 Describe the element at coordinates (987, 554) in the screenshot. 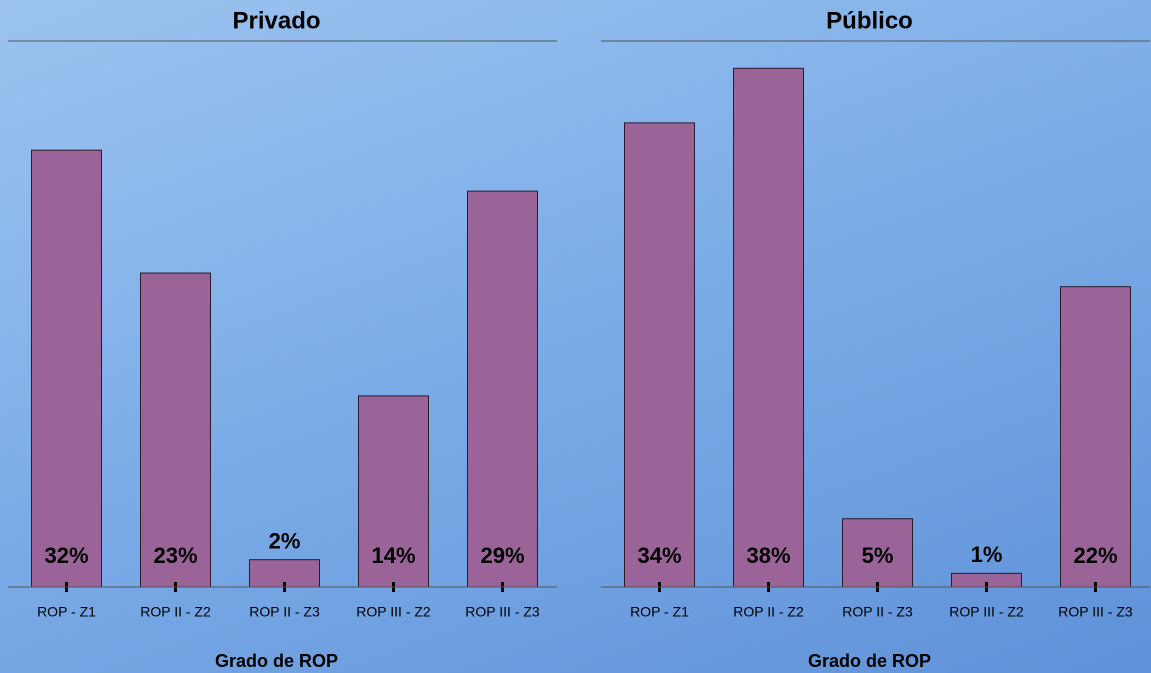

I see `value-label: 1%` at that location.